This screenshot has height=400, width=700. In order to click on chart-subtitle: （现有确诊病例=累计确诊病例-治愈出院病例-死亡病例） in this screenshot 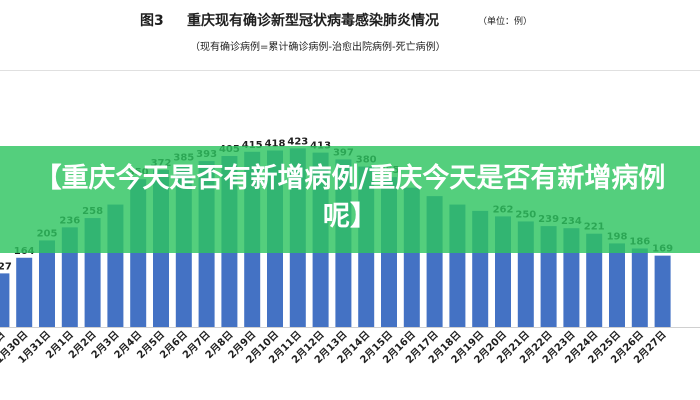, I will do `click(318, 47)`.